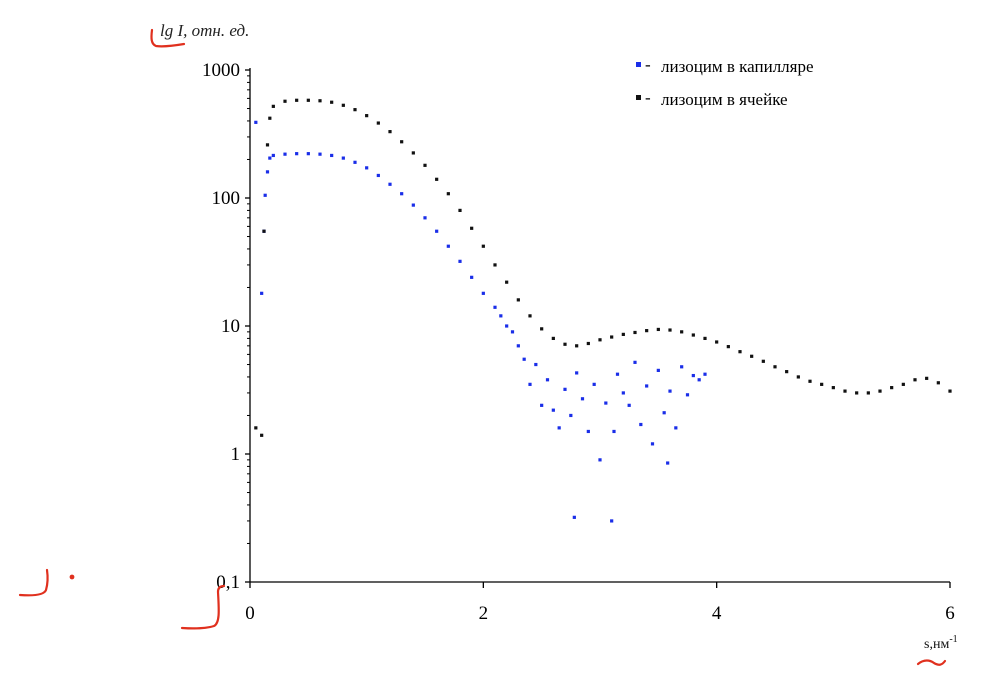 This screenshot has width=985, height=675. I want to click on handwritten-hook-origin, so click(203, 607).